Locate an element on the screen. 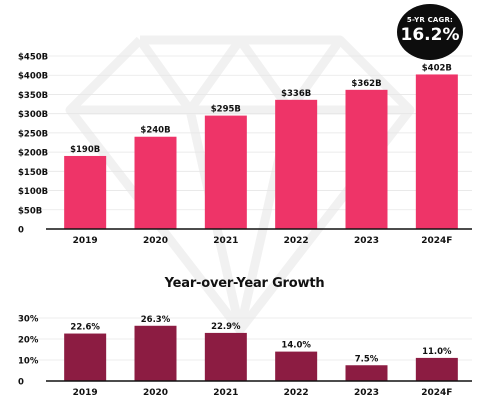 The height and width of the screenshot is (400, 489). y-tick-label: $450B is located at coordinates (33, 58).